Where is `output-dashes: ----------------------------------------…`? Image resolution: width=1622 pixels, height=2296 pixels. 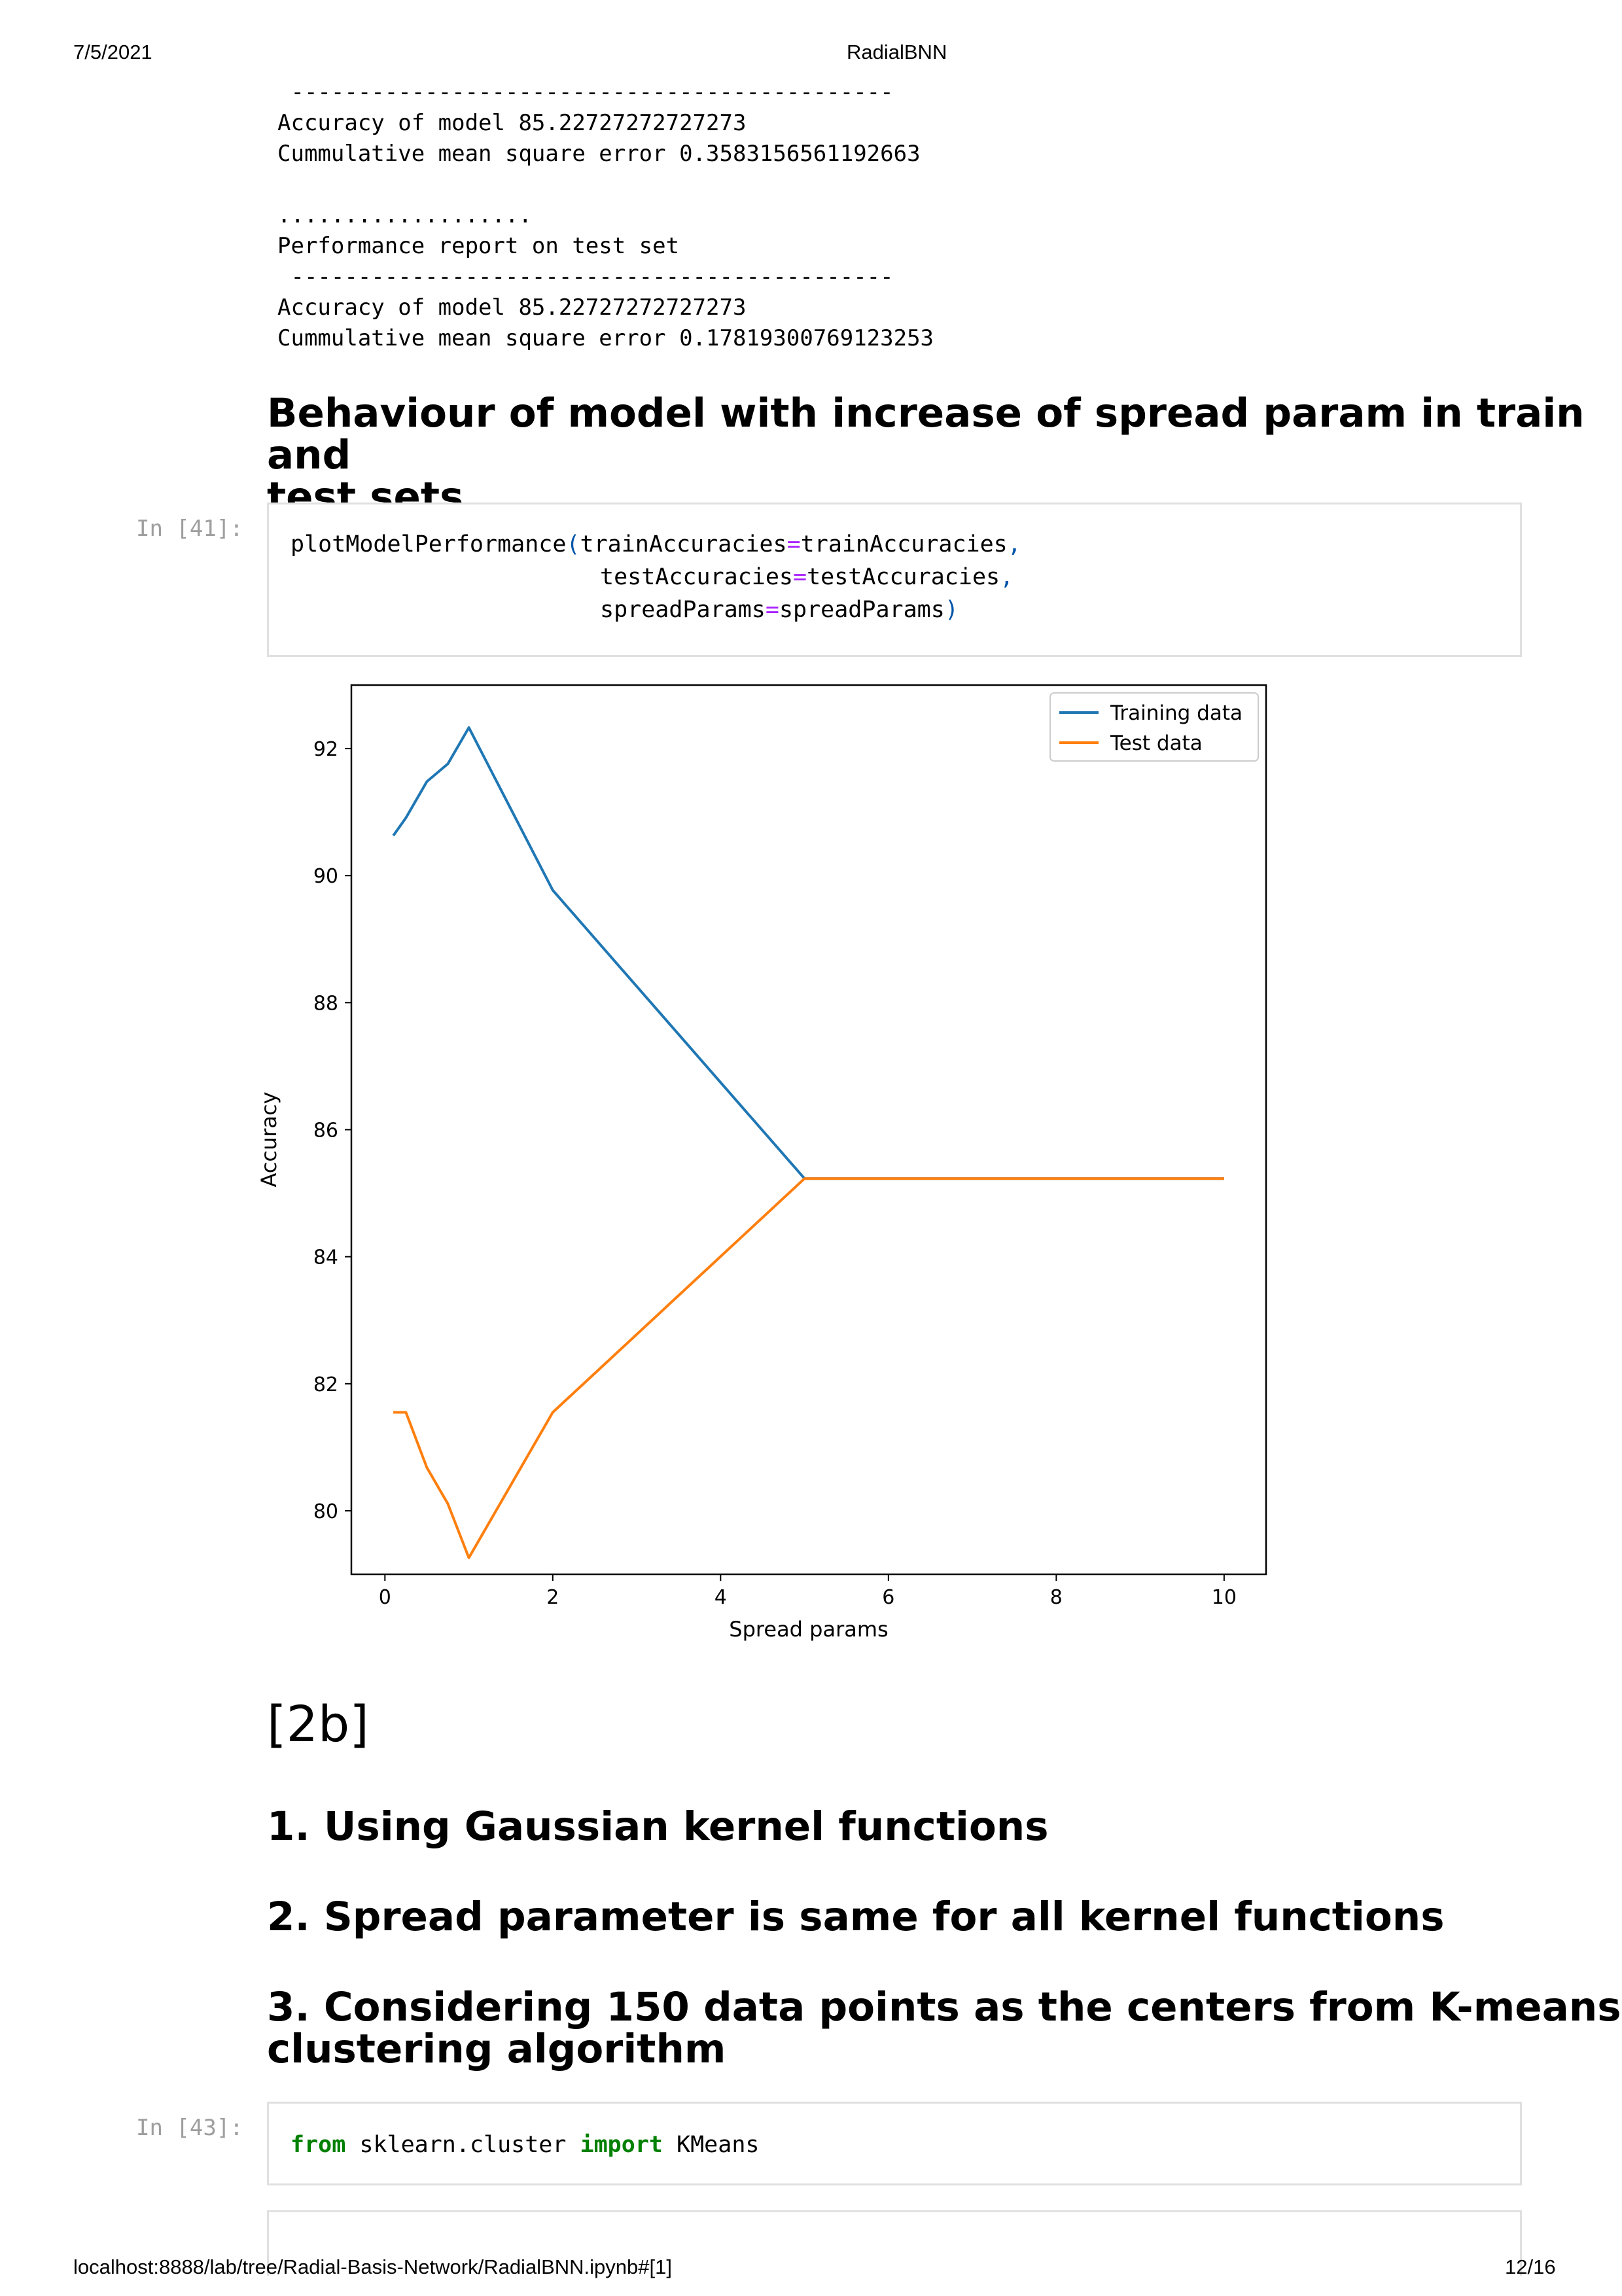 output-dashes: ----------------------------------------… is located at coordinates (585, 92).